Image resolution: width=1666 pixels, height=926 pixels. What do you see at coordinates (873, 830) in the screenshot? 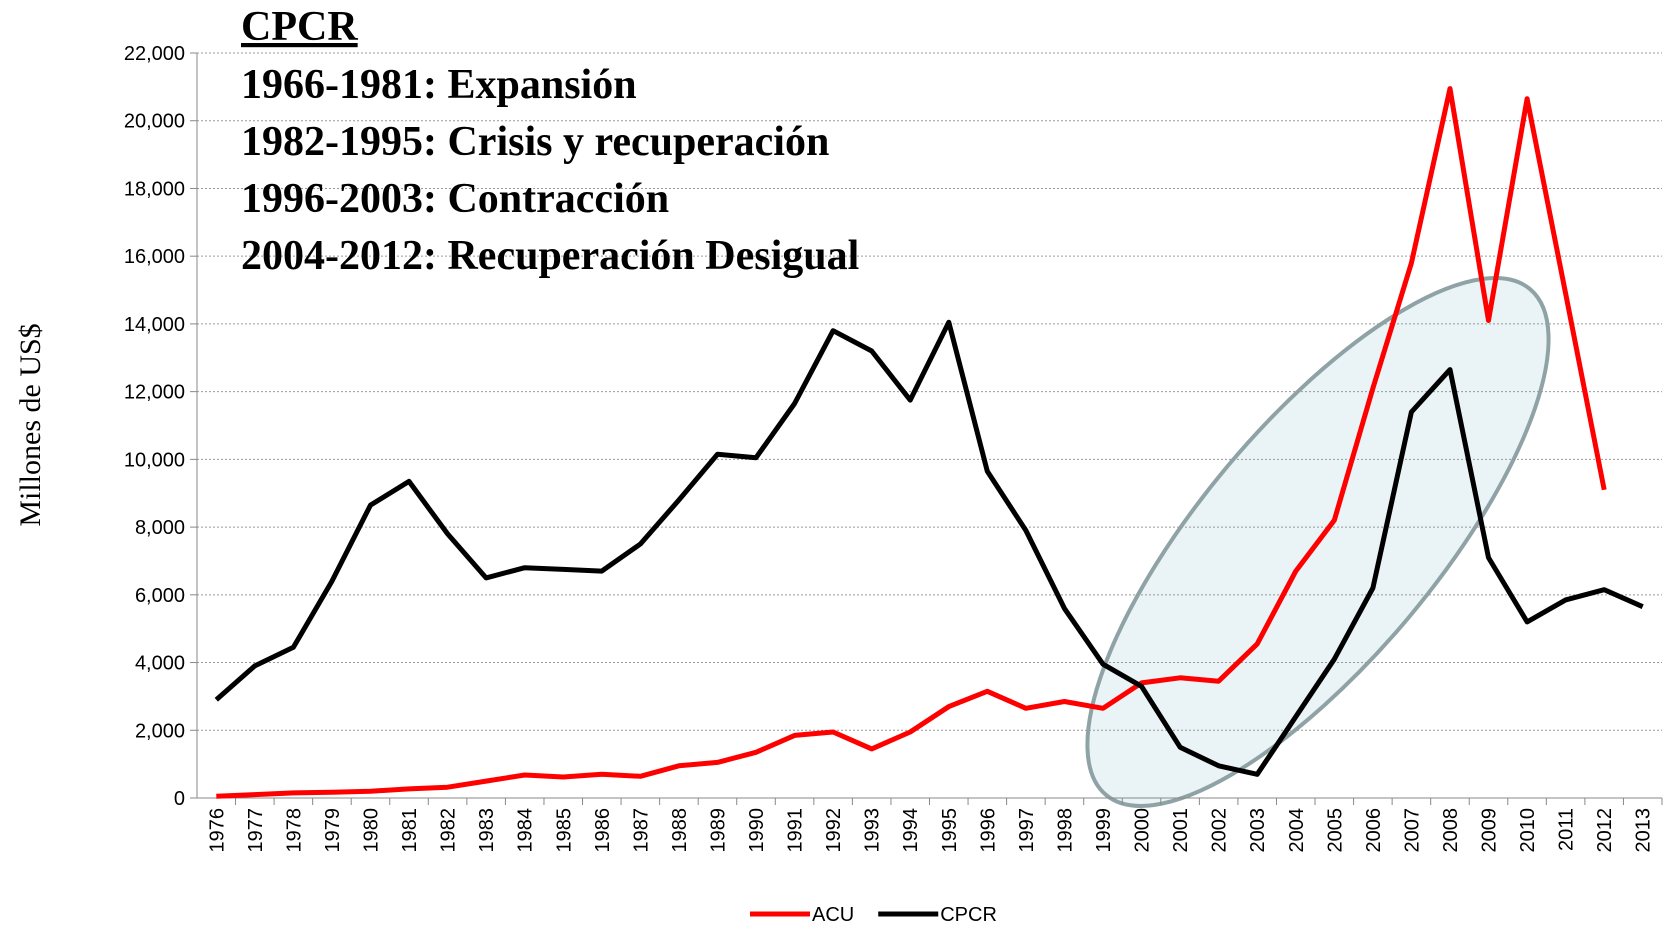
I see `x-tick-label: 1993` at bounding box center [873, 830].